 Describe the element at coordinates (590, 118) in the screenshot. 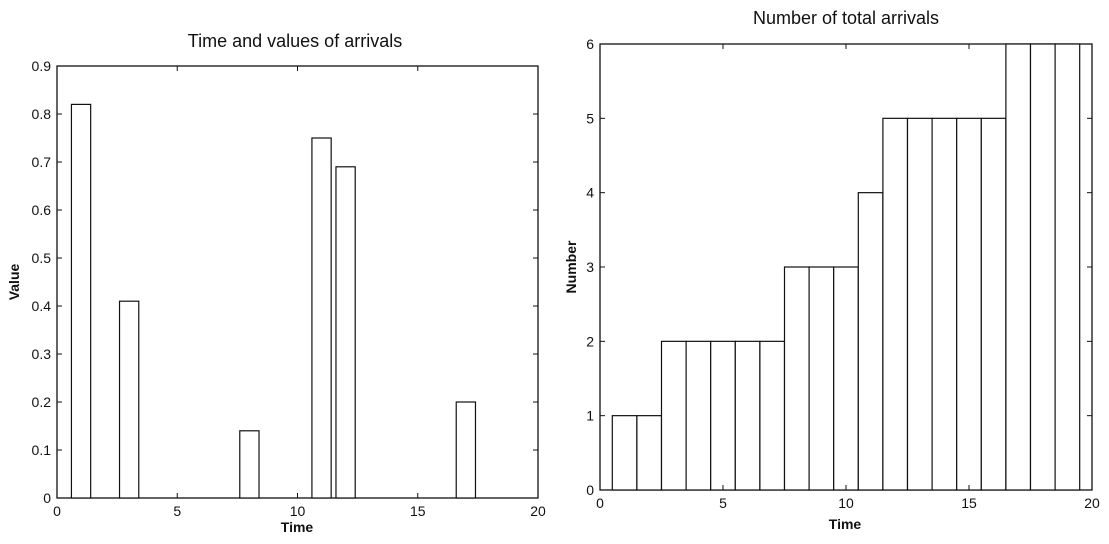

I see `y-tick-label: 5` at that location.